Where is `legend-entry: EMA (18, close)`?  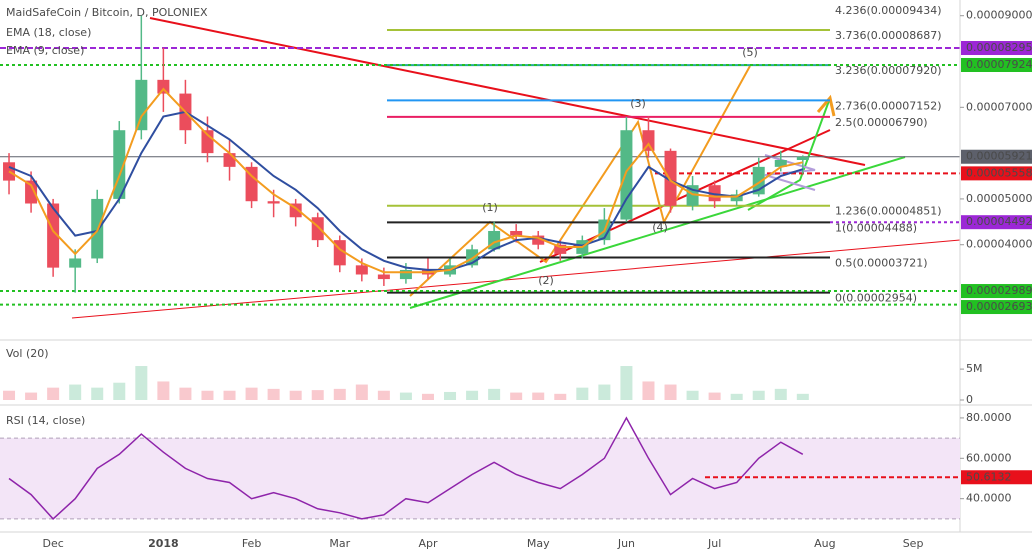 legend-entry: EMA (18, close) is located at coordinates (48, 32).